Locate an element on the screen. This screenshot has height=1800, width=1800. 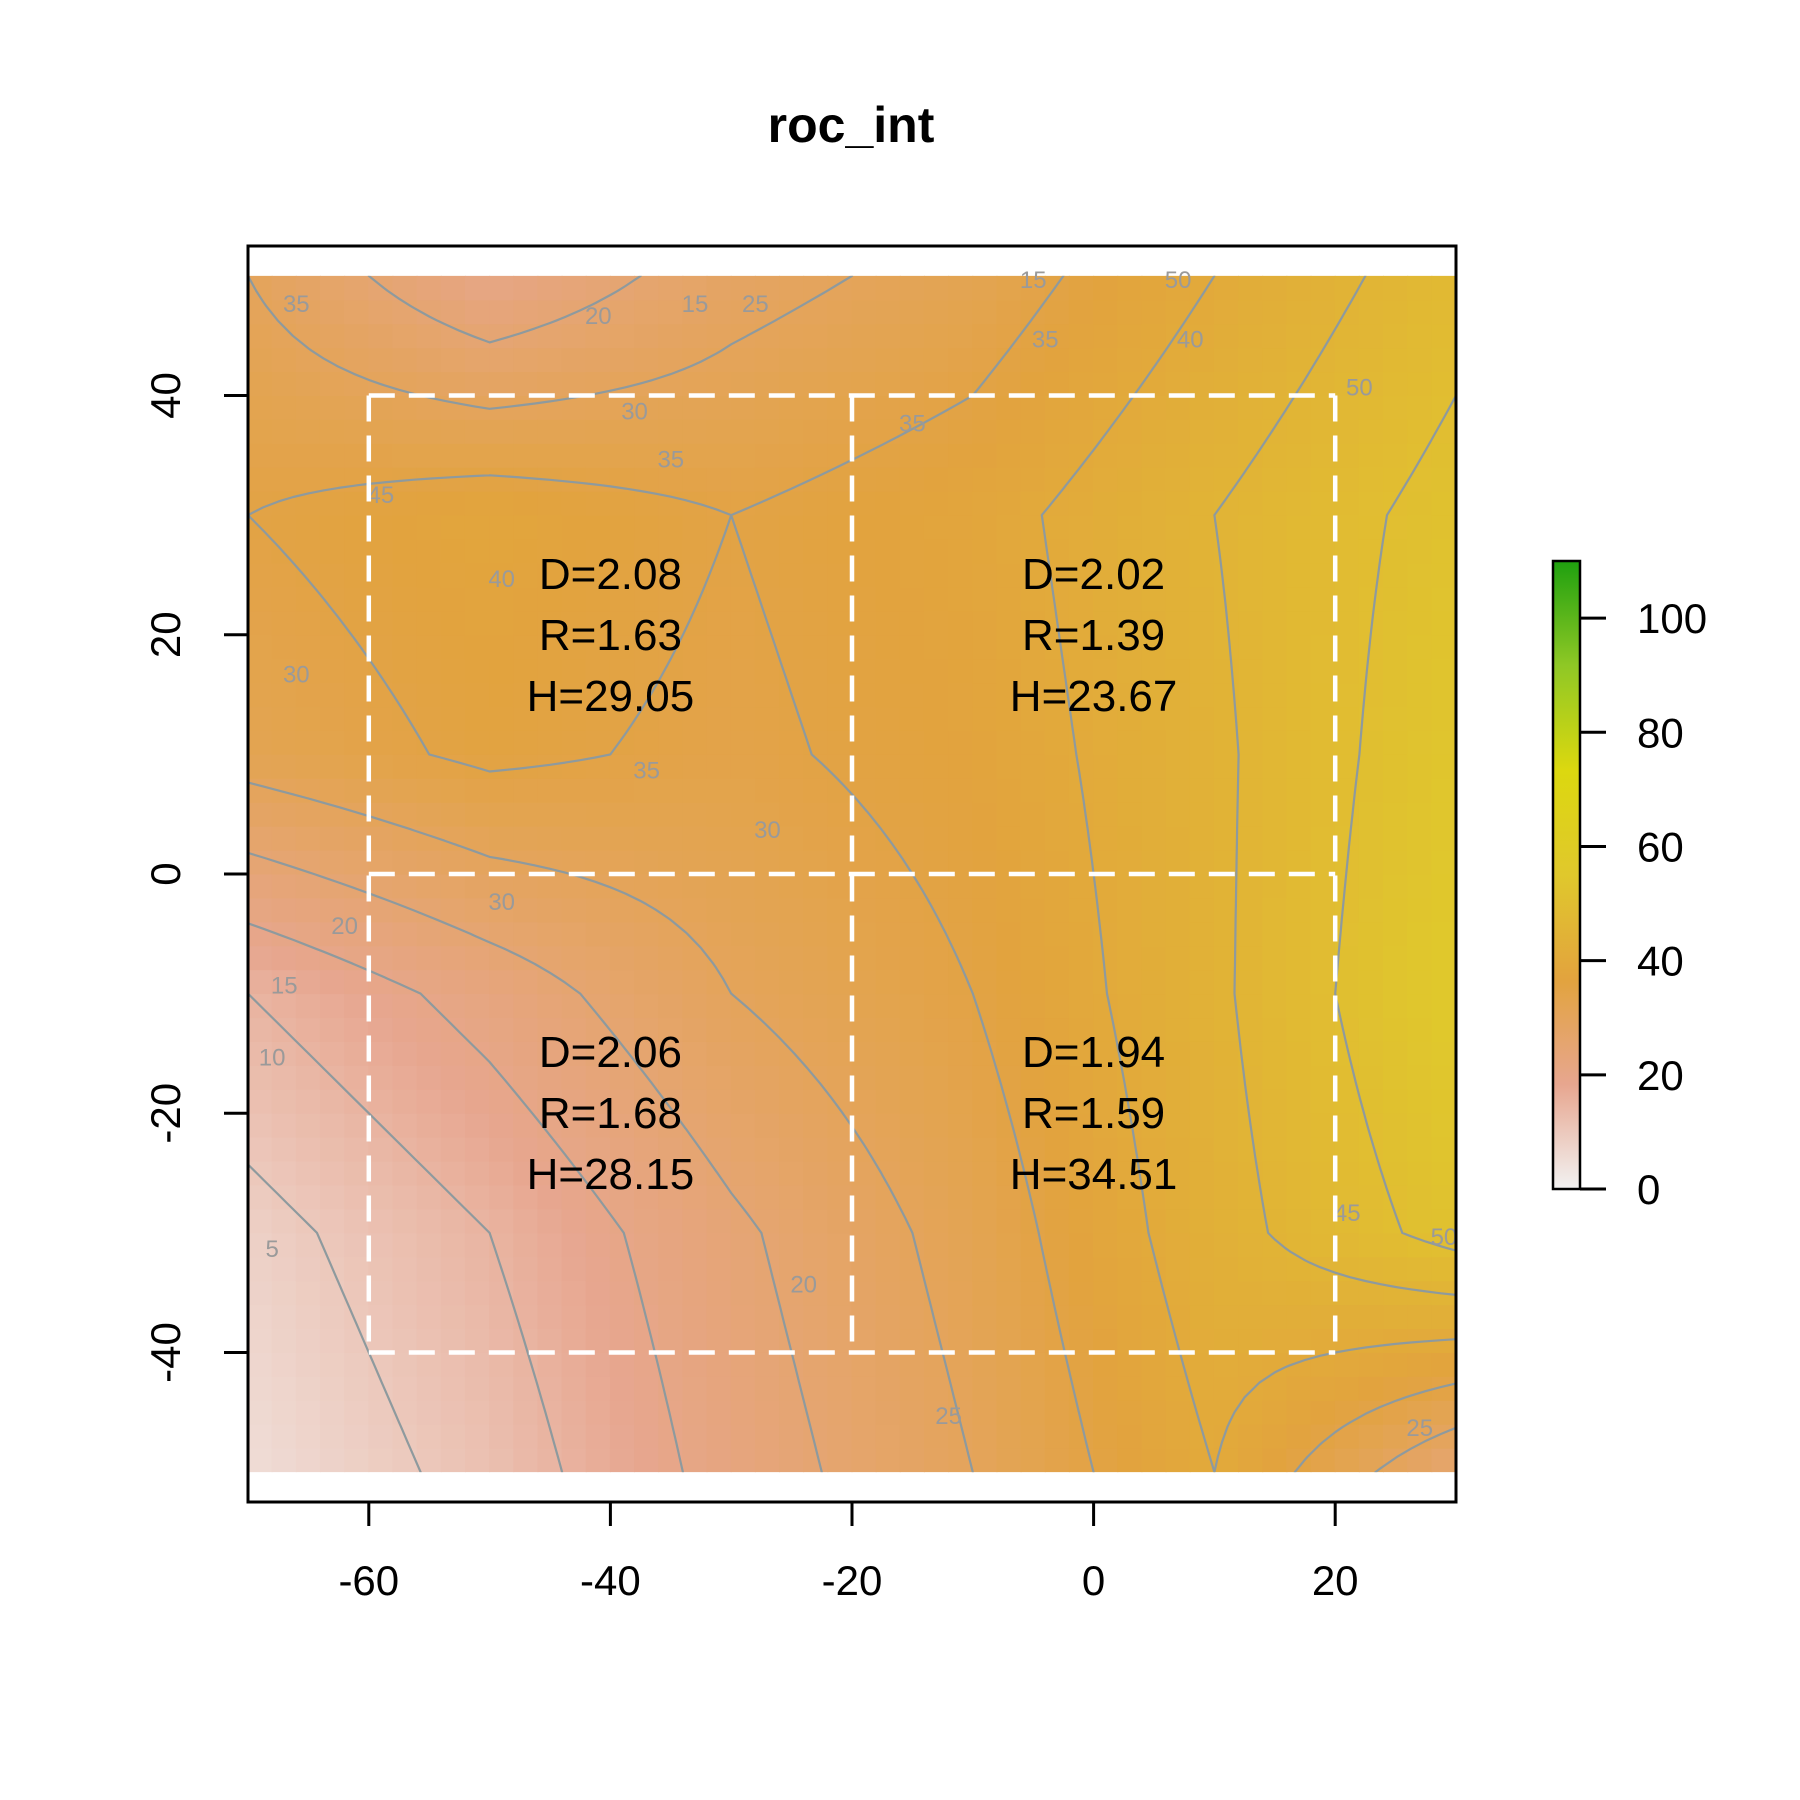
quadrant-stat-label: R=1.39 is located at coordinates (1093, 635).